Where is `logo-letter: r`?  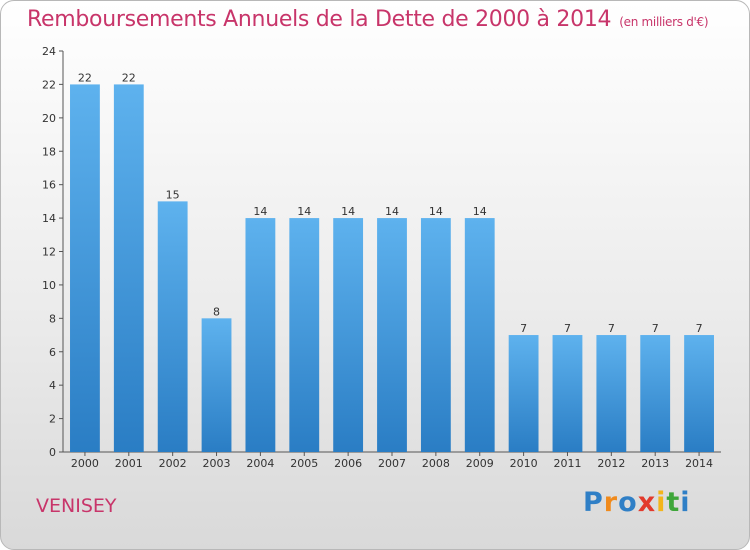 logo-letter: r is located at coordinates (611, 502).